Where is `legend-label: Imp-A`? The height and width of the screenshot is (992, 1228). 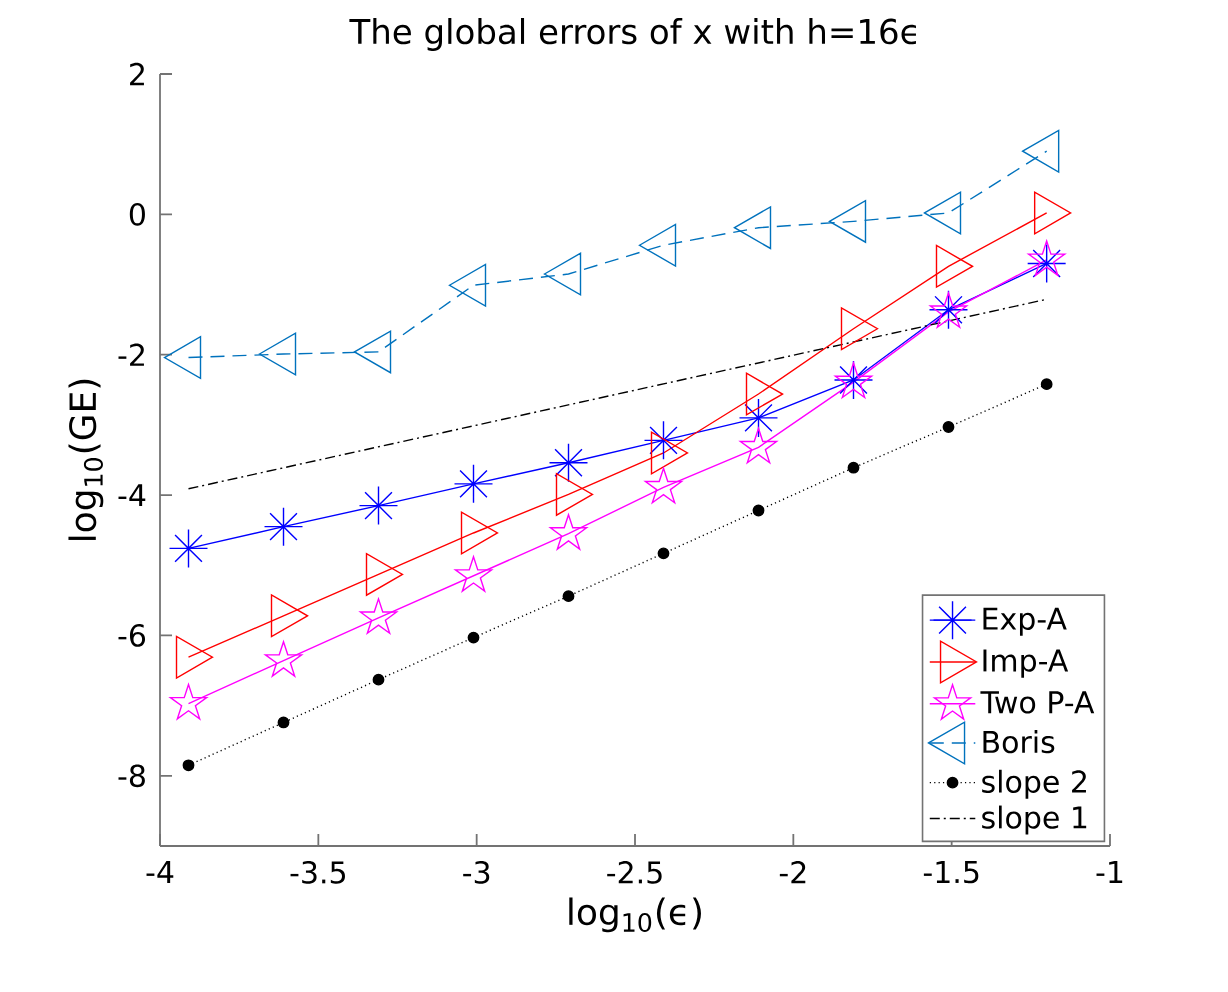
legend-label: Imp-A is located at coordinates (1026, 663).